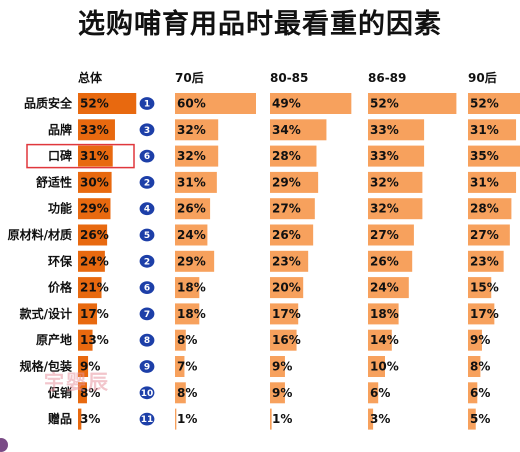  I want to click on value-label: 10%, so click(384, 367).